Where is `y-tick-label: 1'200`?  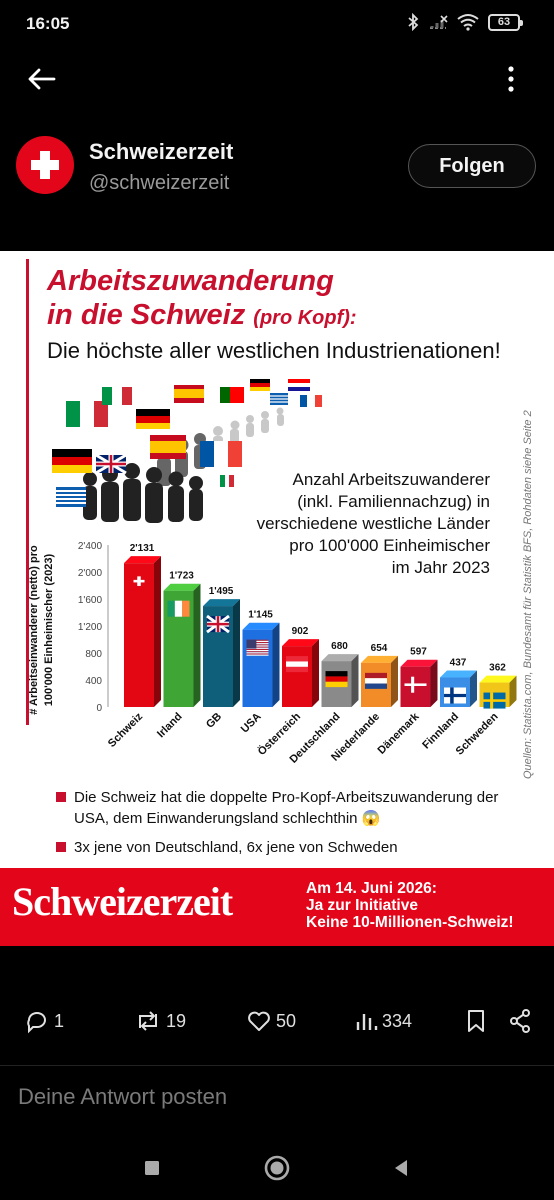
y-tick-label: 1'200 is located at coordinates (90, 627).